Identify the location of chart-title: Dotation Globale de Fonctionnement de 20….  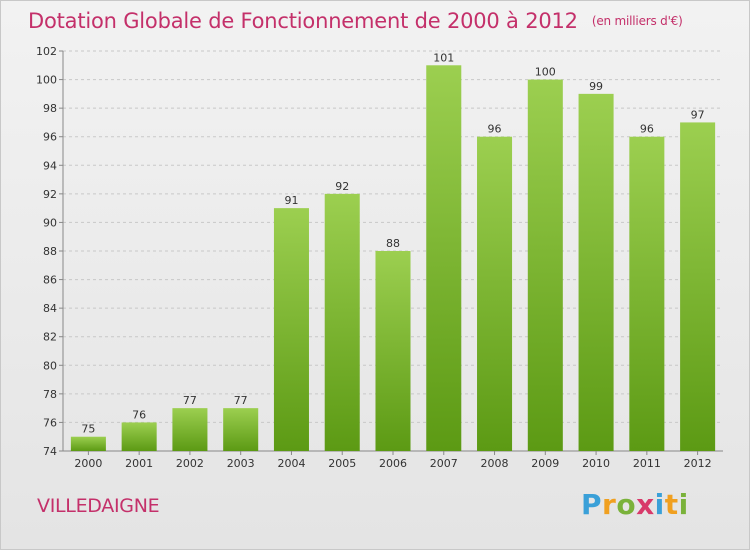
(355, 21).